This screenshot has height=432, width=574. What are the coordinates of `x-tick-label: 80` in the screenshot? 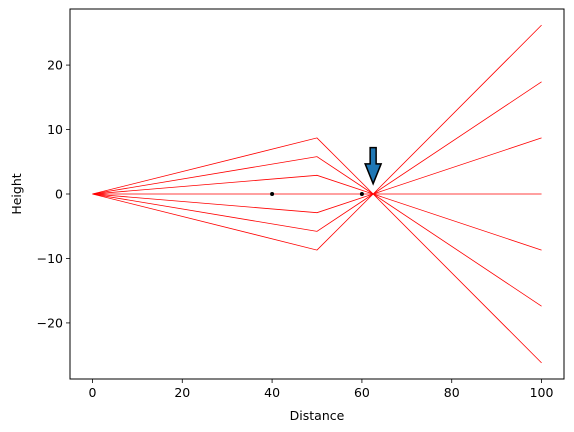 It's located at (452, 392).